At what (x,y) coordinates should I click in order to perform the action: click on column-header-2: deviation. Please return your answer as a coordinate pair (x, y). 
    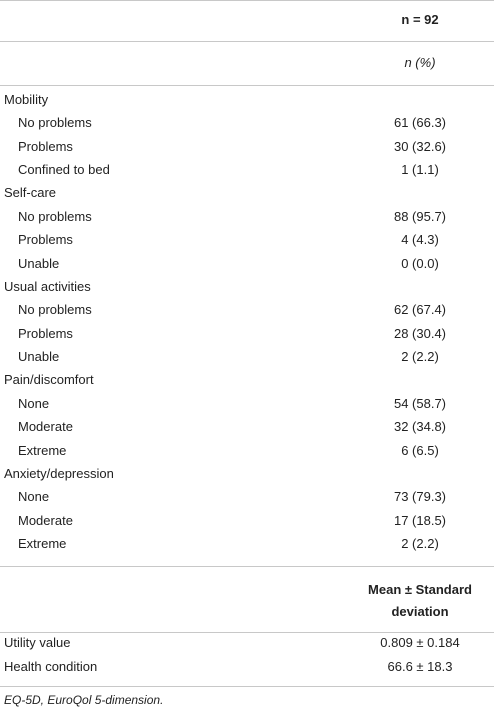
    Looking at the image, I should click on (420, 611).